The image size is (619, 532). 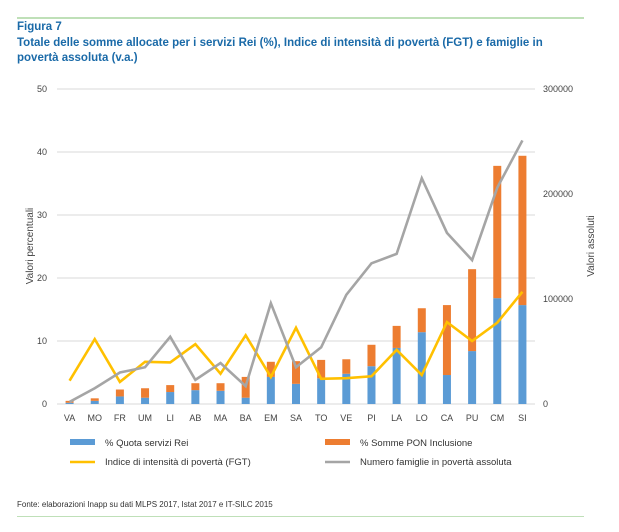 What do you see at coordinates (30, 246) in the screenshot?
I see `y-axis-label: Valori percentuali` at bounding box center [30, 246].